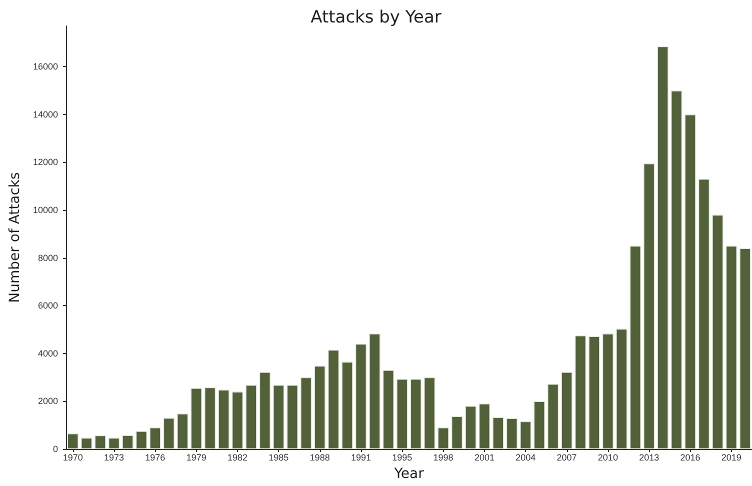 The image size is (752, 486). What do you see at coordinates (48, 257) in the screenshot?
I see `y-tick-label: 8000` at bounding box center [48, 257].